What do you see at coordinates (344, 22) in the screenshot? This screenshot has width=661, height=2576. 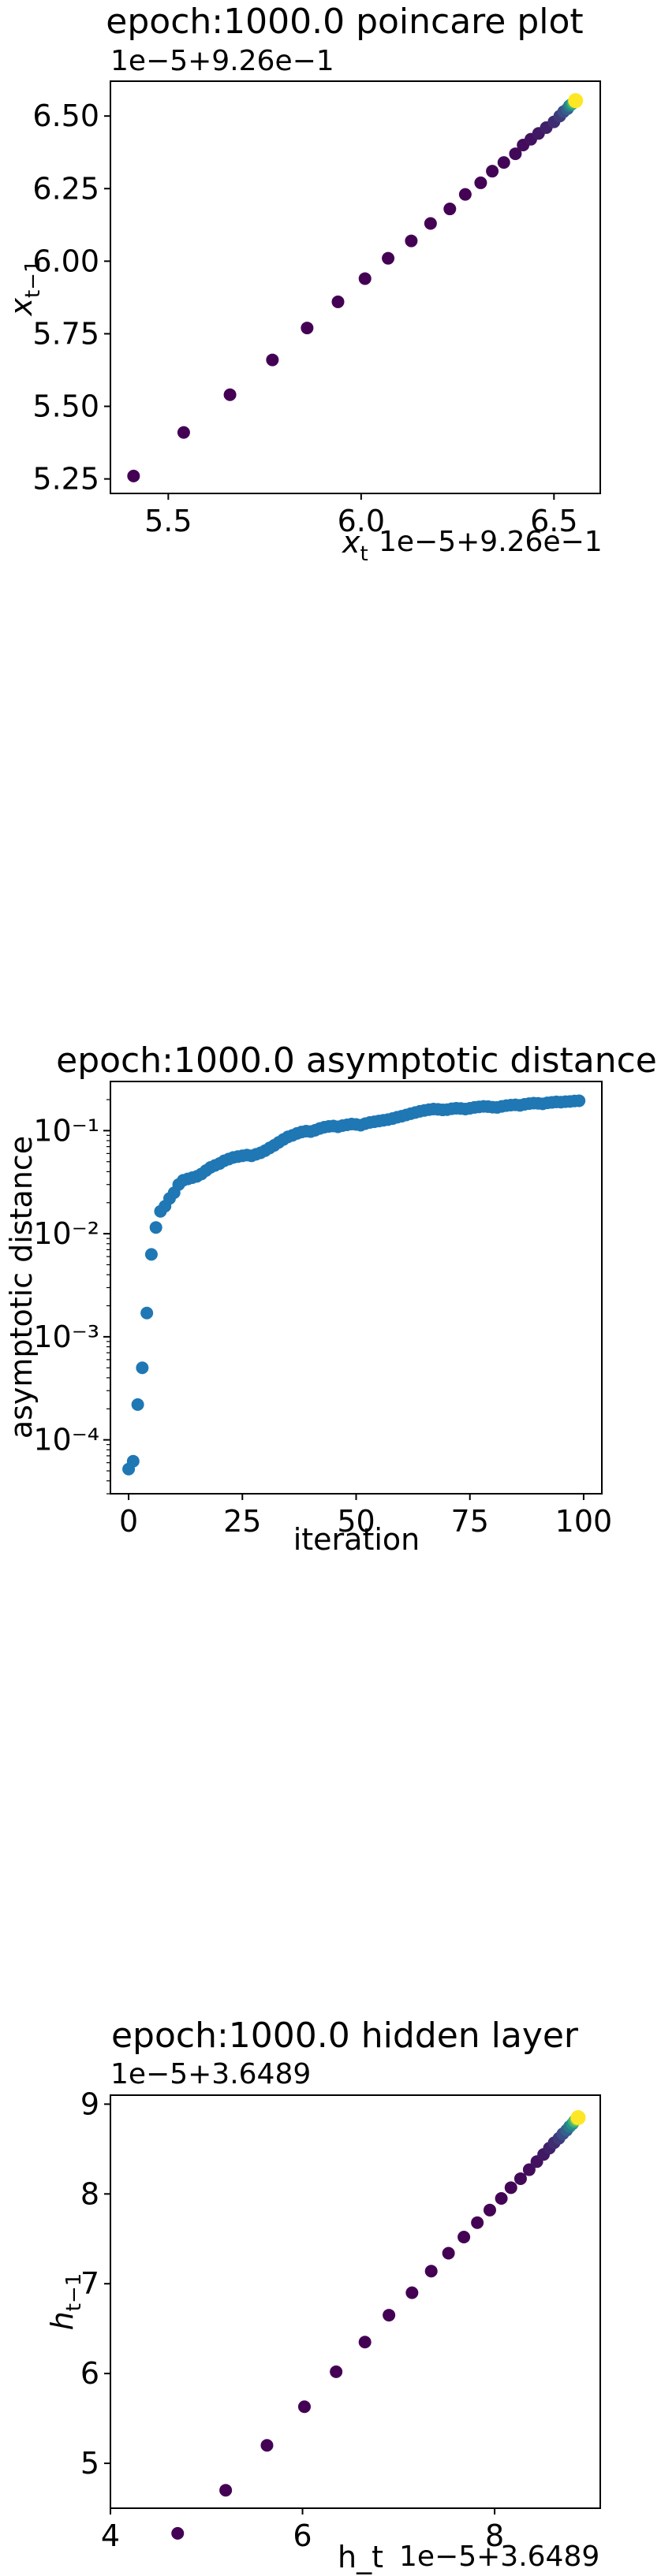 I see `chart1-title: epoch:1000.0 poincare plot` at bounding box center [344, 22].